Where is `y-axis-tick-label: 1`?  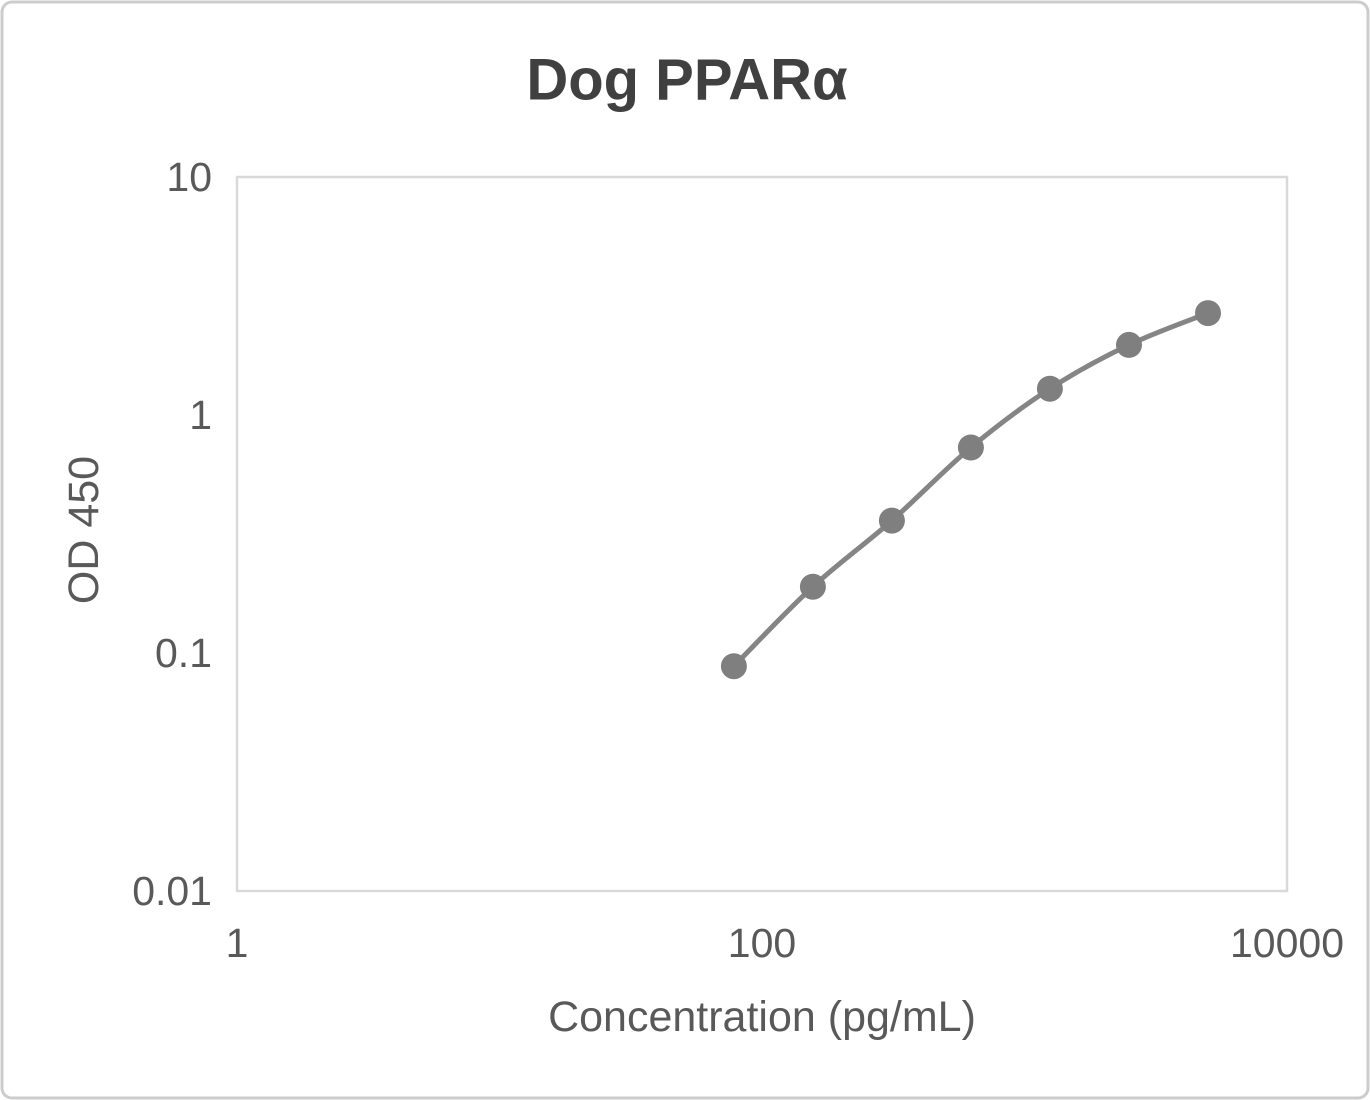 y-axis-tick-label: 1 is located at coordinates (200, 415).